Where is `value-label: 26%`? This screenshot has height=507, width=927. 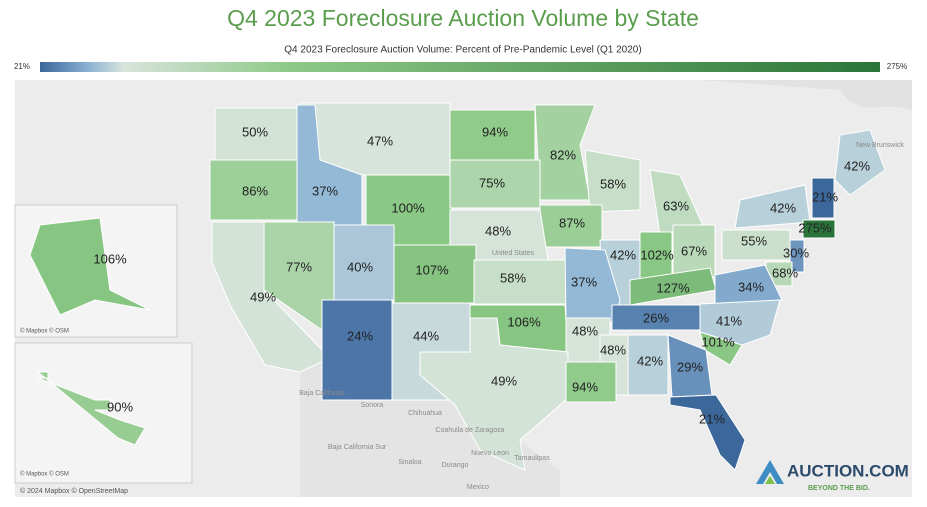 value-label: 26% is located at coordinates (656, 317).